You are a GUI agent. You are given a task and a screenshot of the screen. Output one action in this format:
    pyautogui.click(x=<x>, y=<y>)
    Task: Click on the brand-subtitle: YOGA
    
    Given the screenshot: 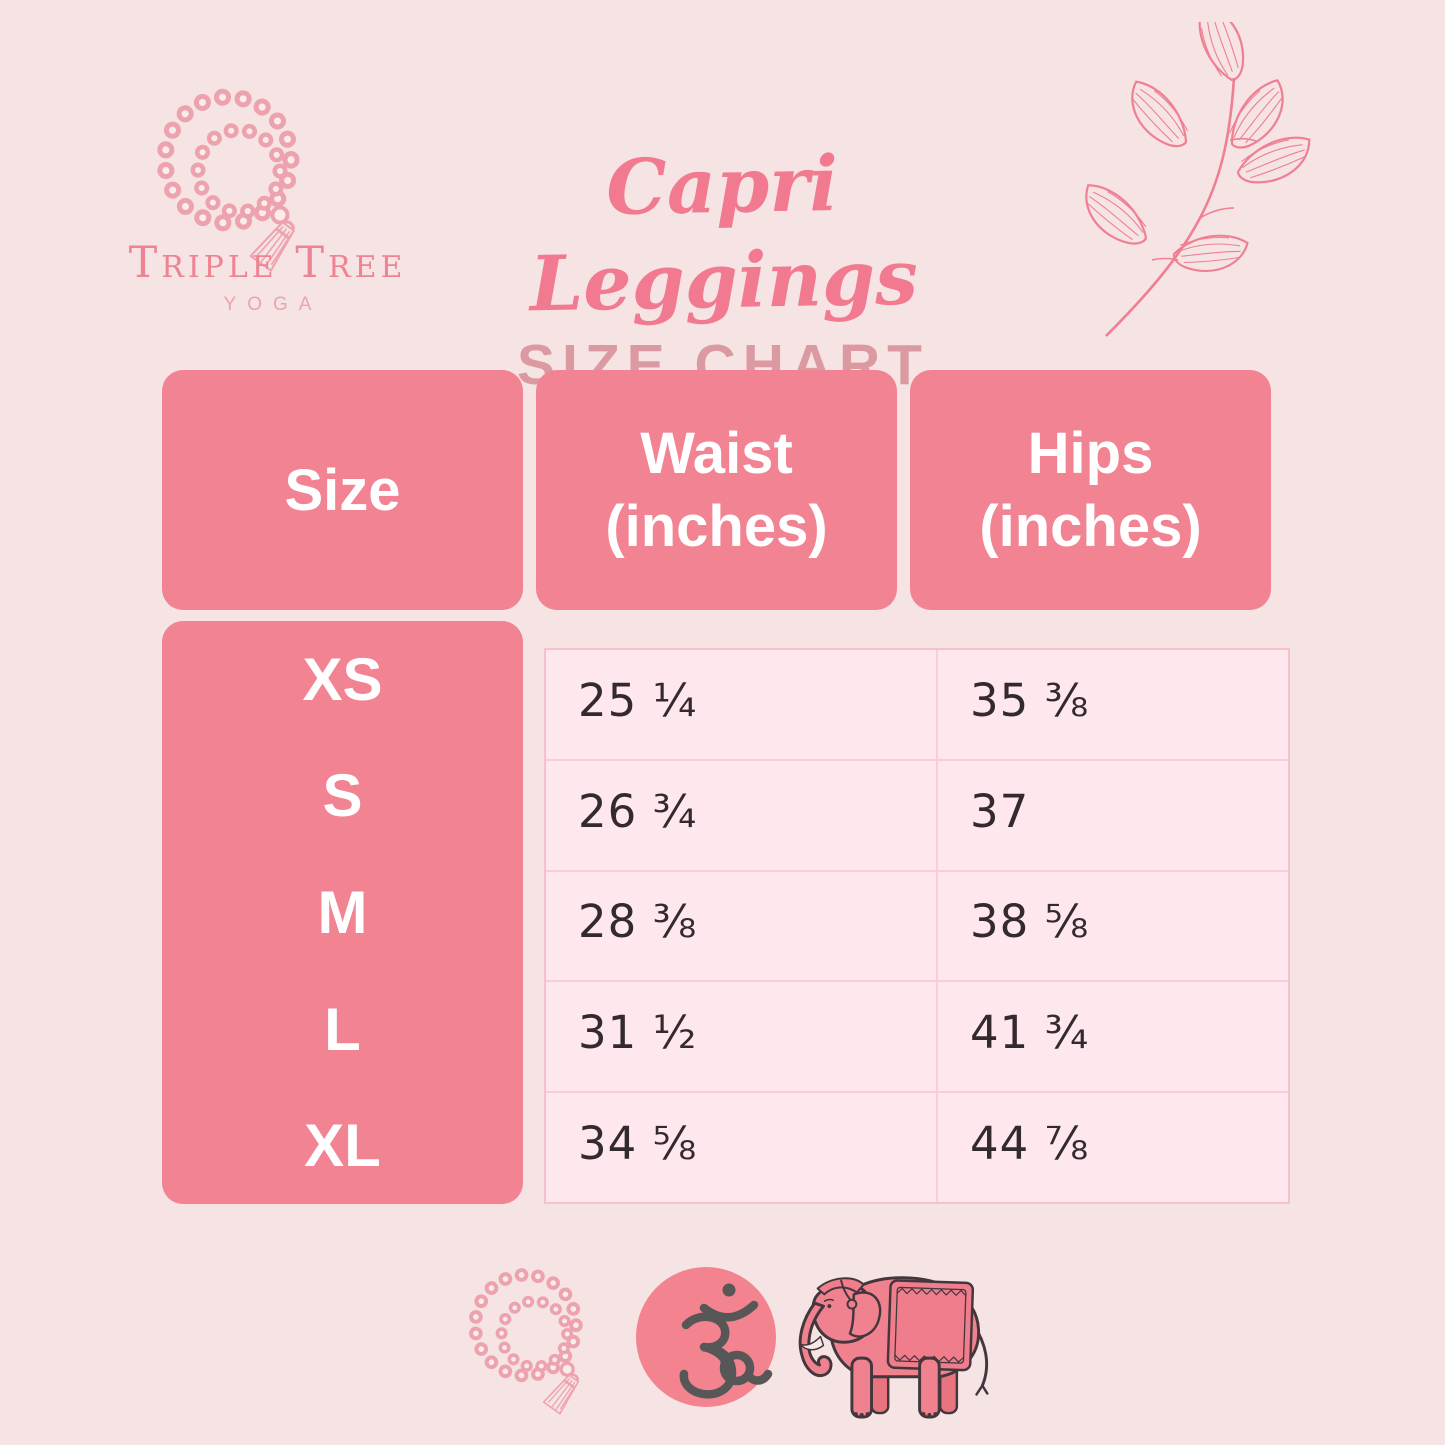 What is the action you would take?
    pyautogui.click(x=273, y=305)
    